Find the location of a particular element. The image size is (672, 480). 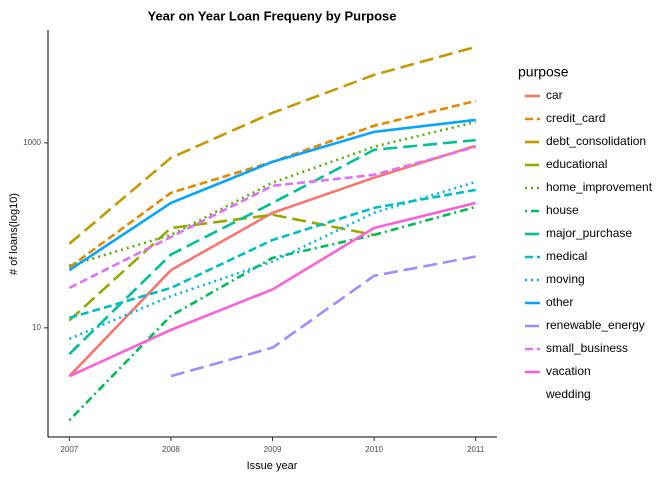

legend-label: wedding is located at coordinates (568, 394).